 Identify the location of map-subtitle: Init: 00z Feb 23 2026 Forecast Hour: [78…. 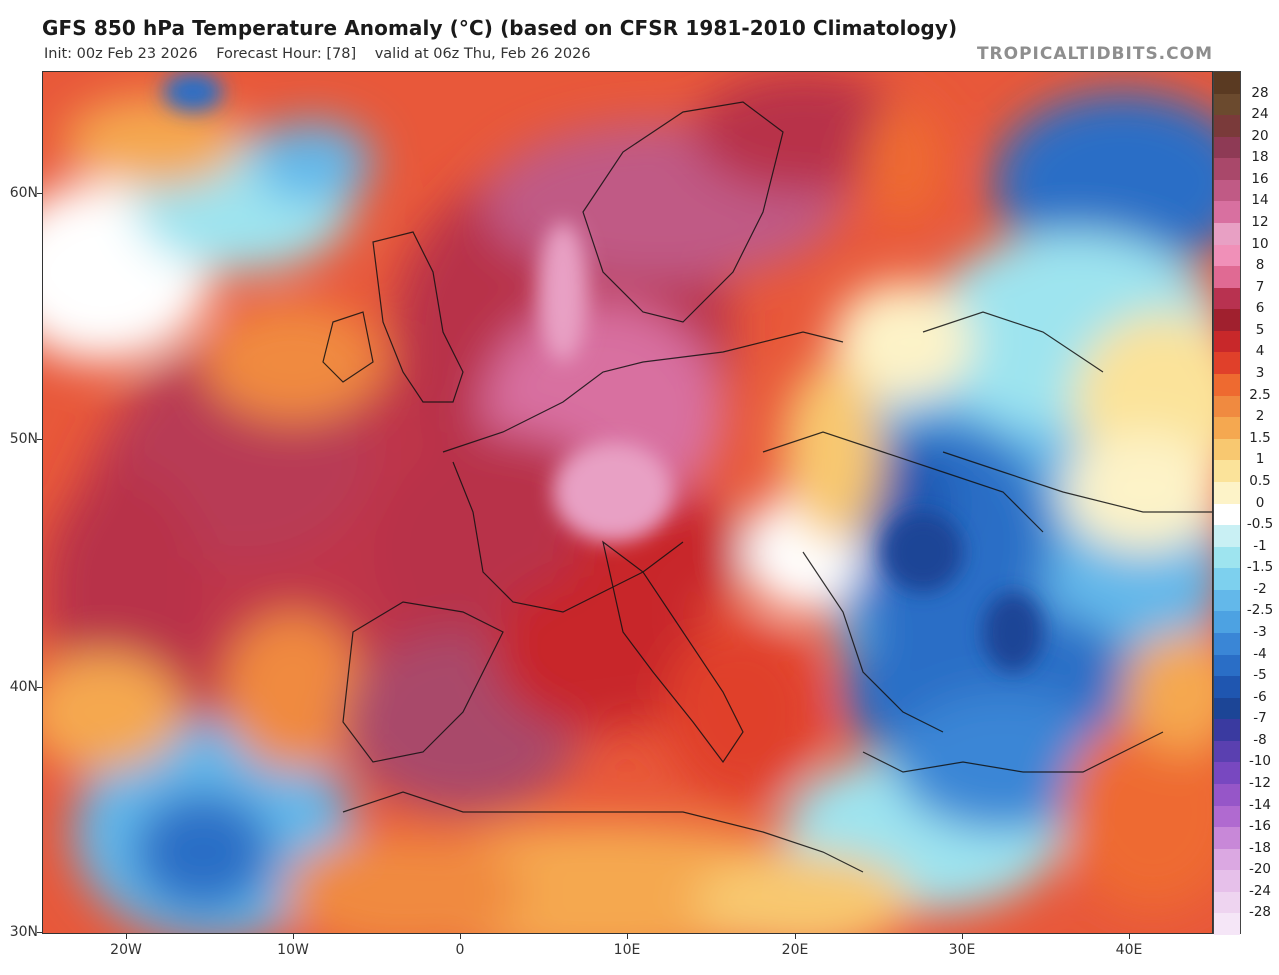
(324, 54).